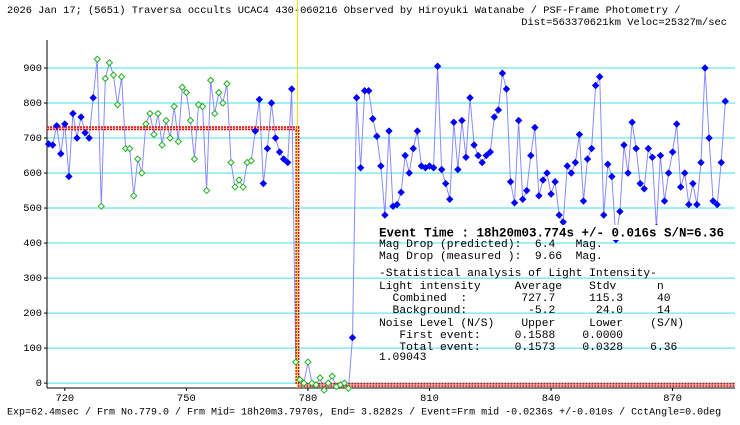 This screenshot has width=740, height=425. Describe the element at coordinates (32, 104) in the screenshot. I see `y-tick-label: 800` at that location.